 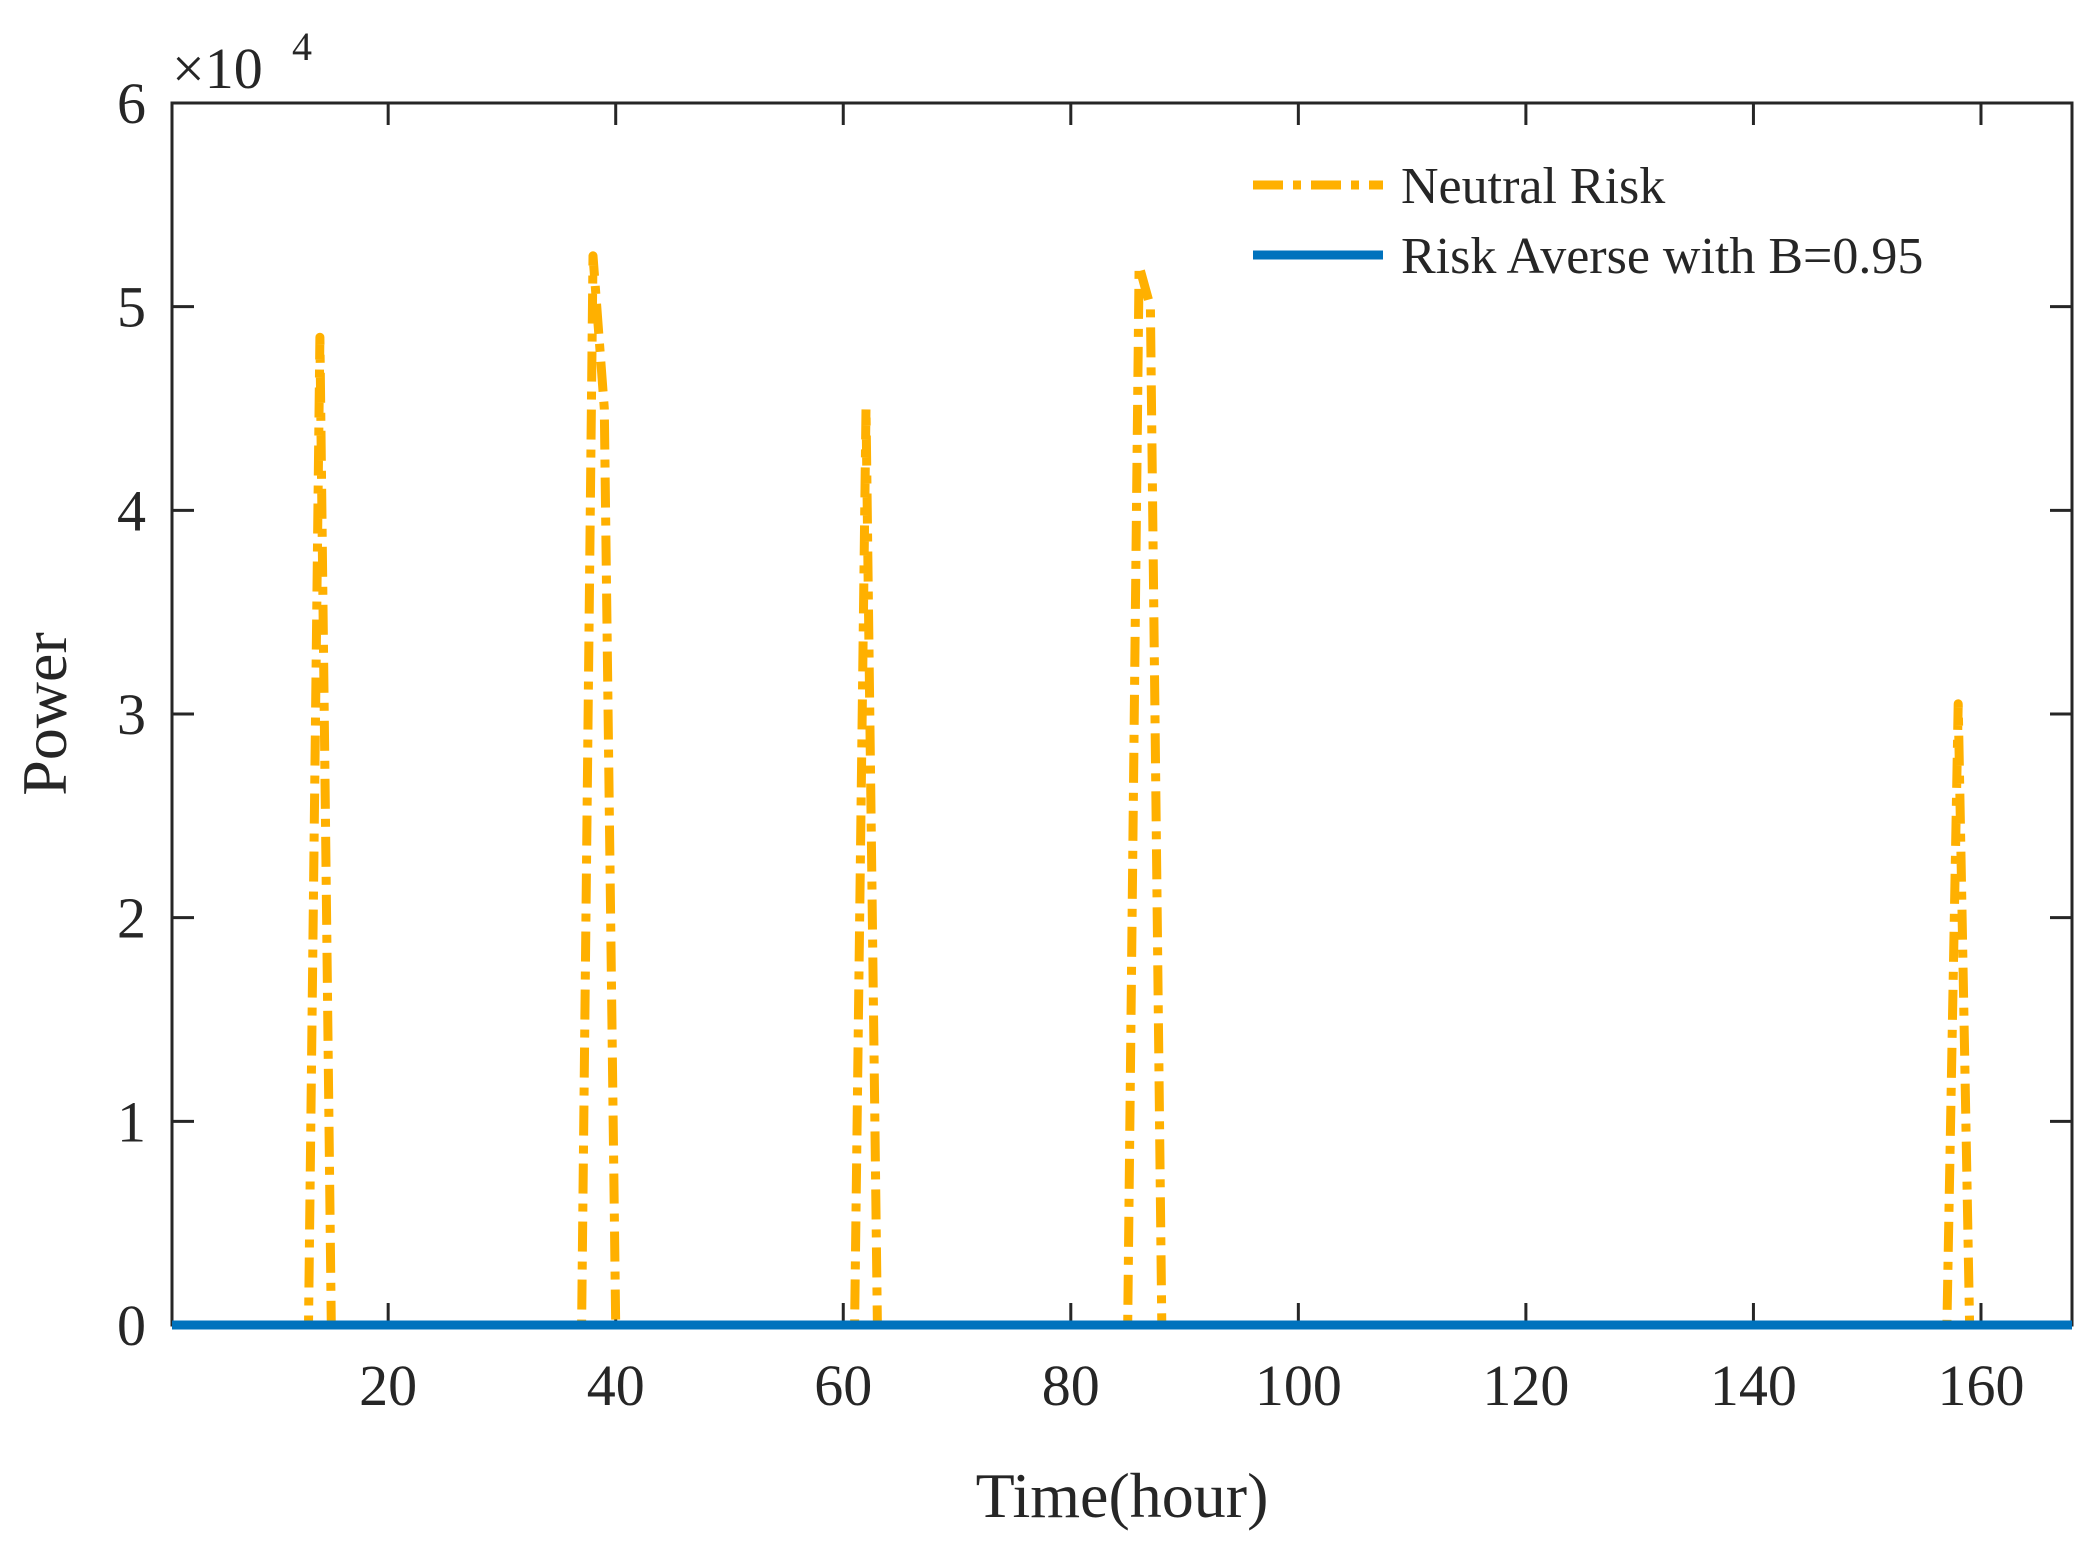 What do you see at coordinates (1980, 1385) in the screenshot?
I see `x-tick-label: 160` at bounding box center [1980, 1385].